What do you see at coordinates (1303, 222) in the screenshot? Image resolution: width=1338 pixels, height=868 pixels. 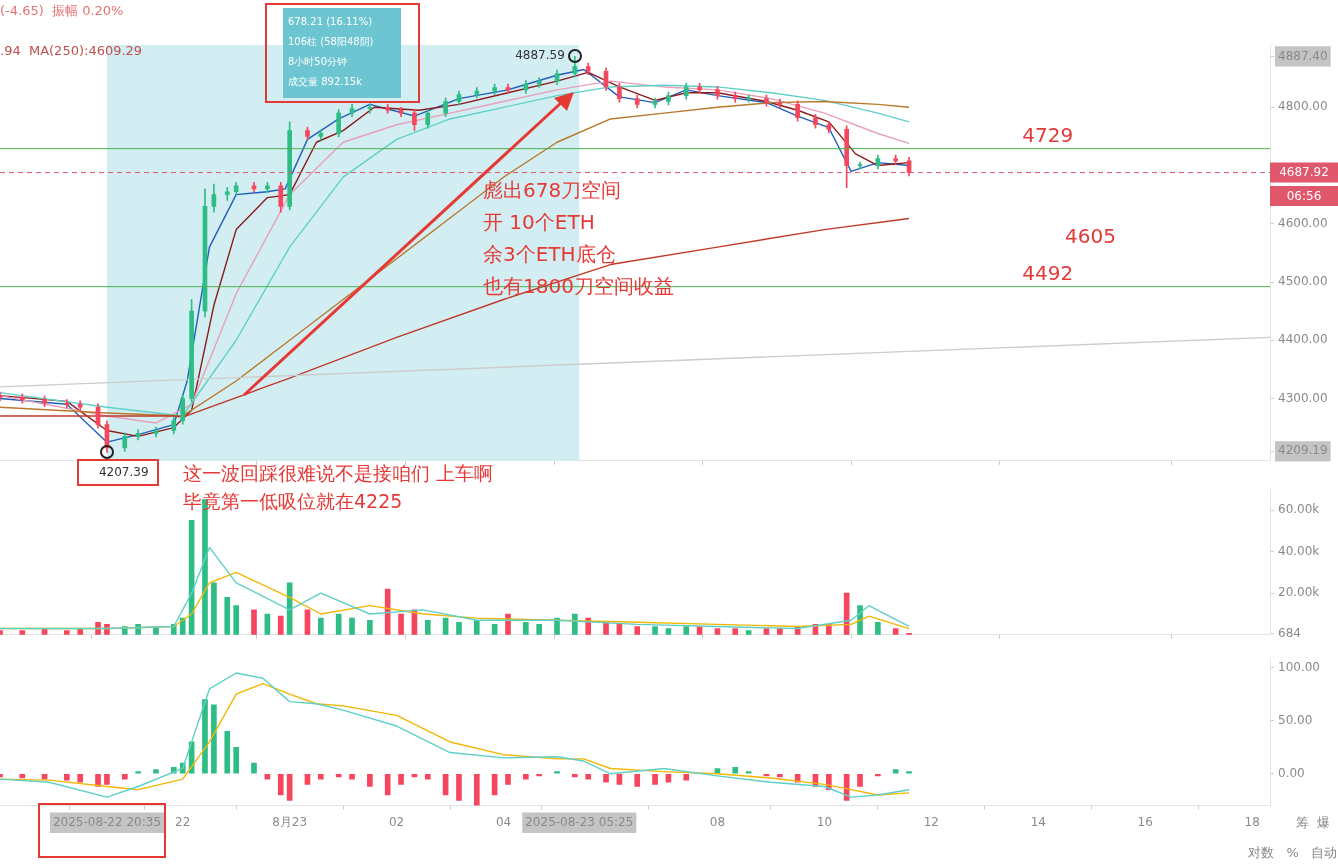 I see `y-tick-label: 4600.00` at bounding box center [1303, 222].